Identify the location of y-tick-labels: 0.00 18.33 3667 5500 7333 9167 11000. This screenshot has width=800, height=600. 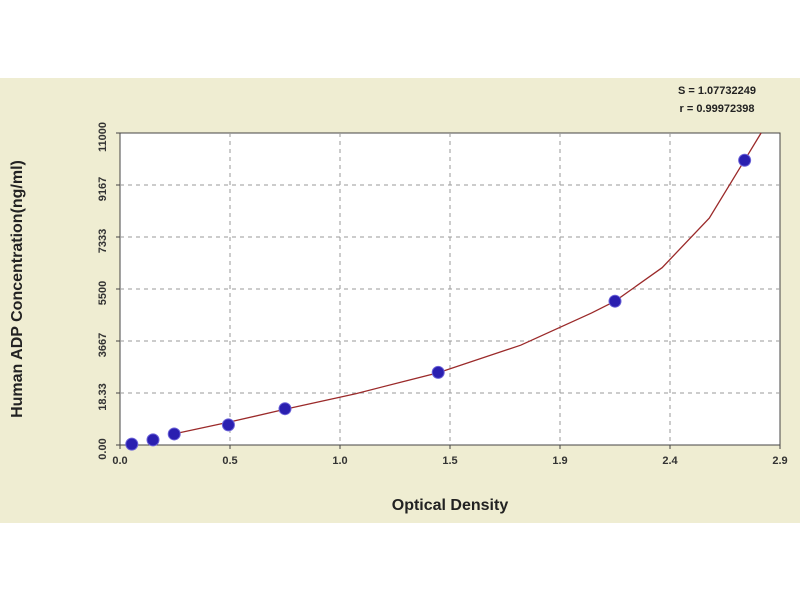
(103, 291).